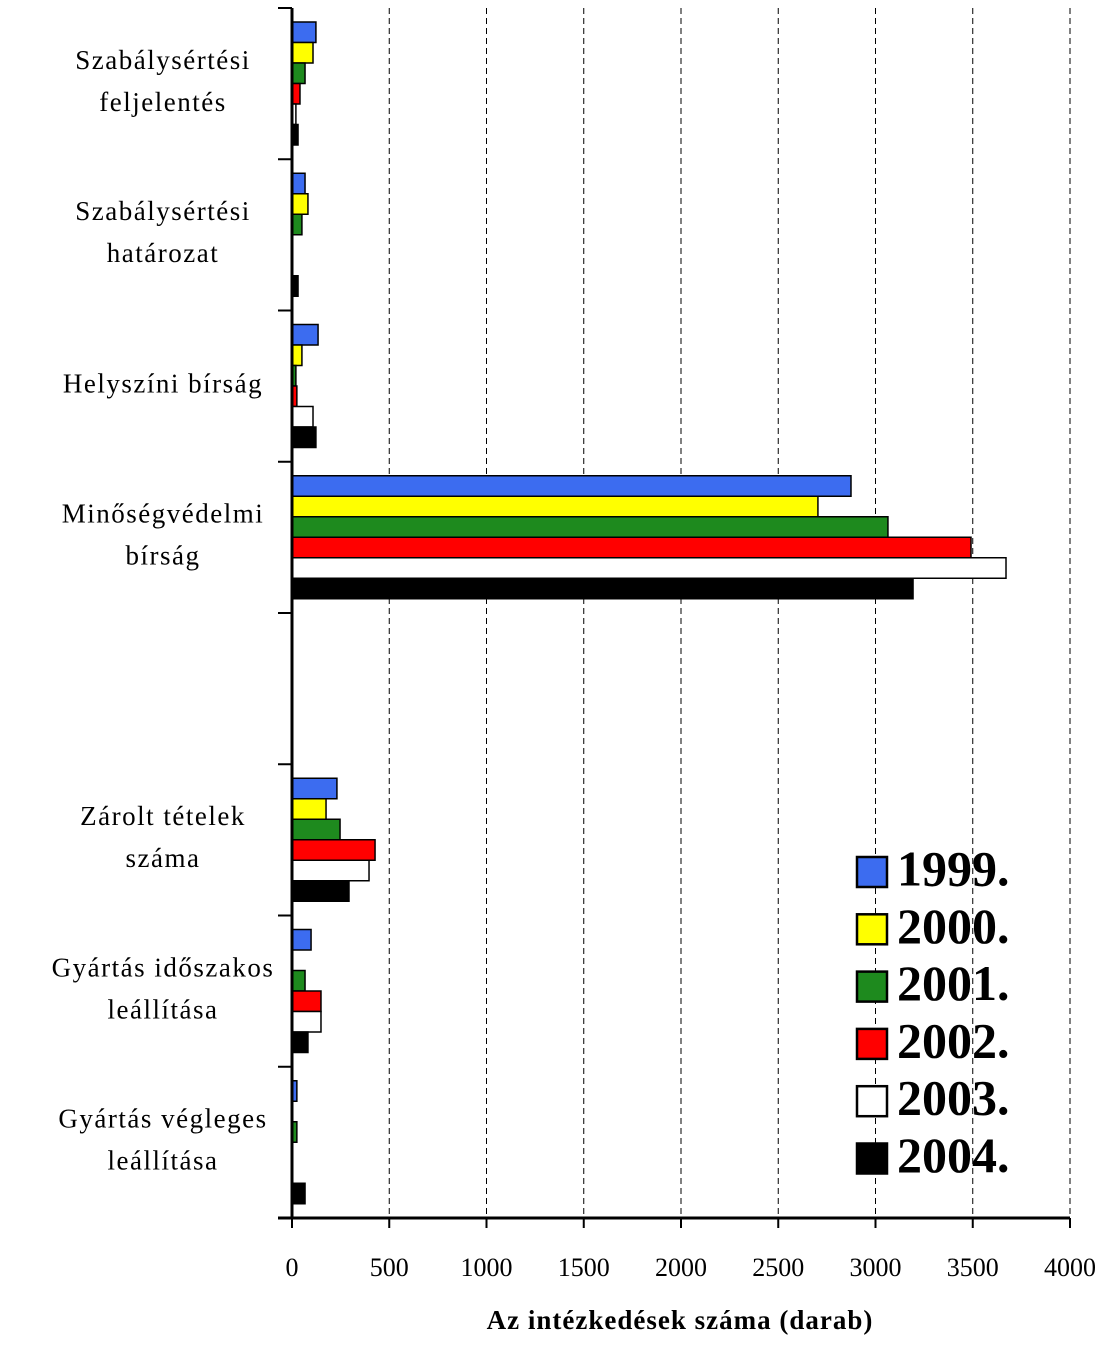  What do you see at coordinates (487, 1267) in the screenshot?
I see `x-tick-label: 1000` at bounding box center [487, 1267].